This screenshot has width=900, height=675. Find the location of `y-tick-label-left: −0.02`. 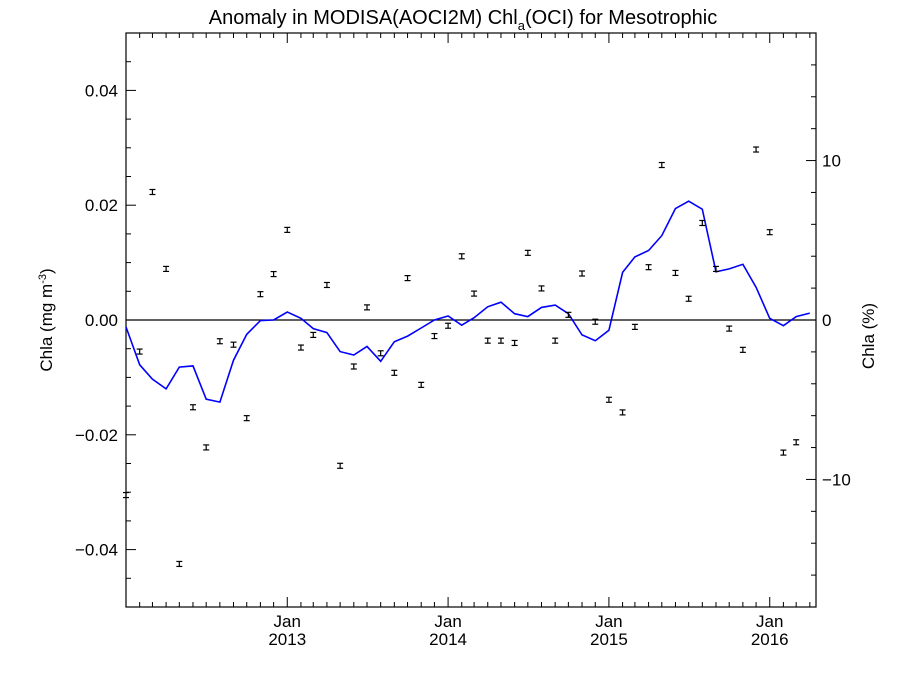

y-tick-label-left: −0.02 is located at coordinates (96, 435).